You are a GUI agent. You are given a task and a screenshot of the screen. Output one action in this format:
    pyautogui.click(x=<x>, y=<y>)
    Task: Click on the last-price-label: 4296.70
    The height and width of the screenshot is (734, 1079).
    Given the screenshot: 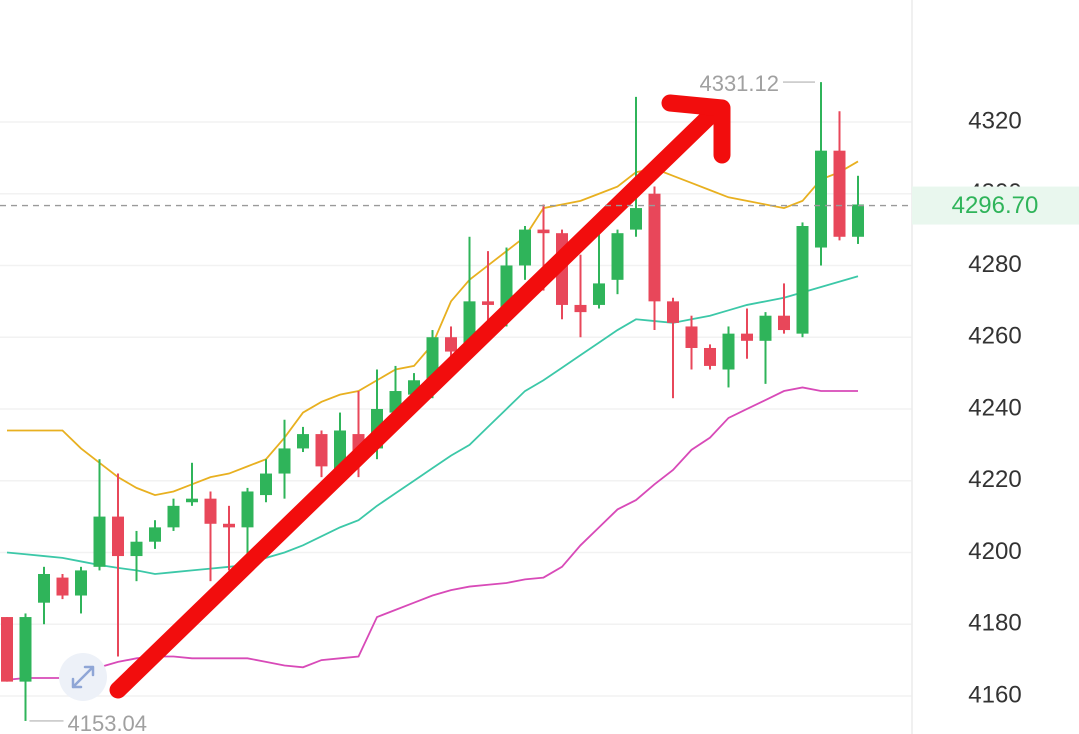 What is the action you would take?
    pyautogui.click(x=995, y=205)
    